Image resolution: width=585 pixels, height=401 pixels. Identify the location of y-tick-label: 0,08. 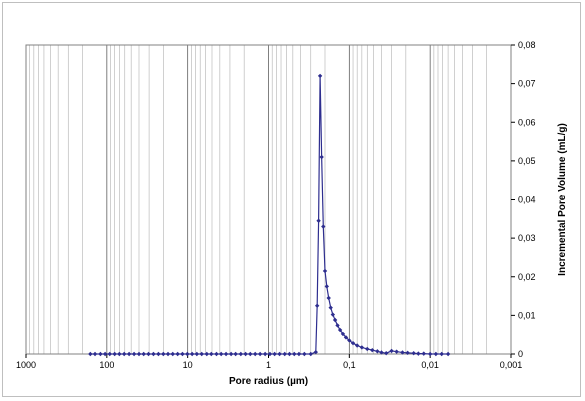
(527, 45).